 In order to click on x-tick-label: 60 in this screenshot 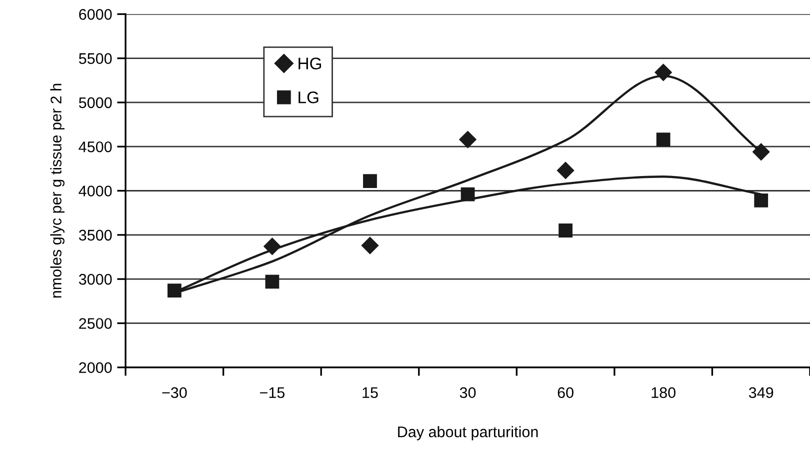, I will do `click(566, 392)`.